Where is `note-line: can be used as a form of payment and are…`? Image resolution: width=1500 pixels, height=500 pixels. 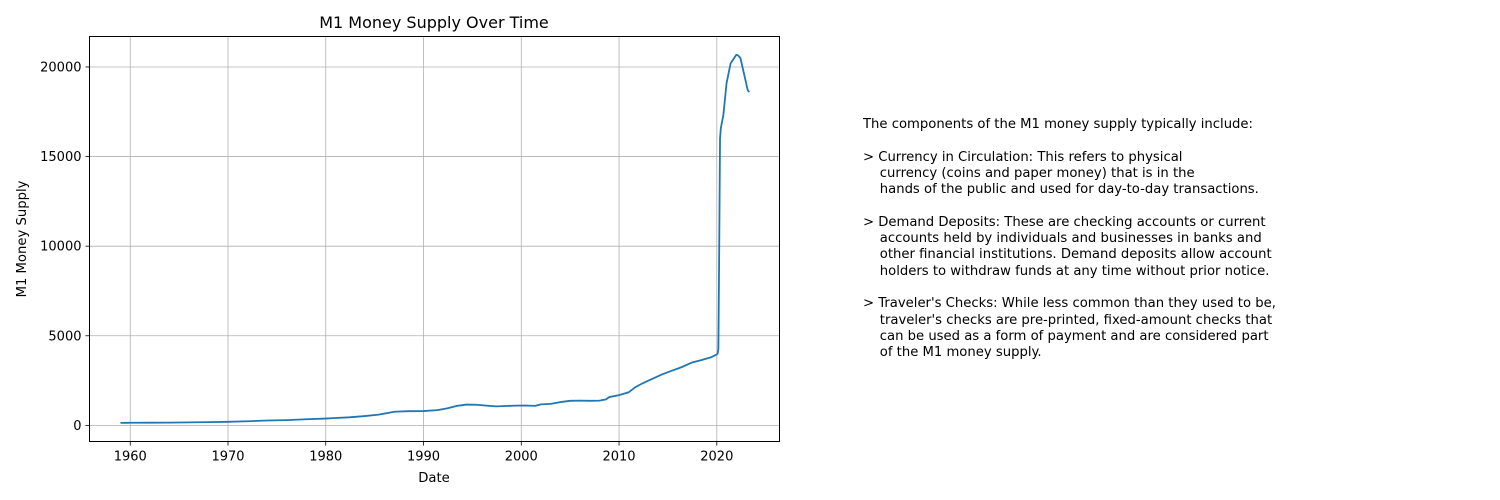 note-line: can be used as a form of payment and are… is located at coordinates (1066, 336).